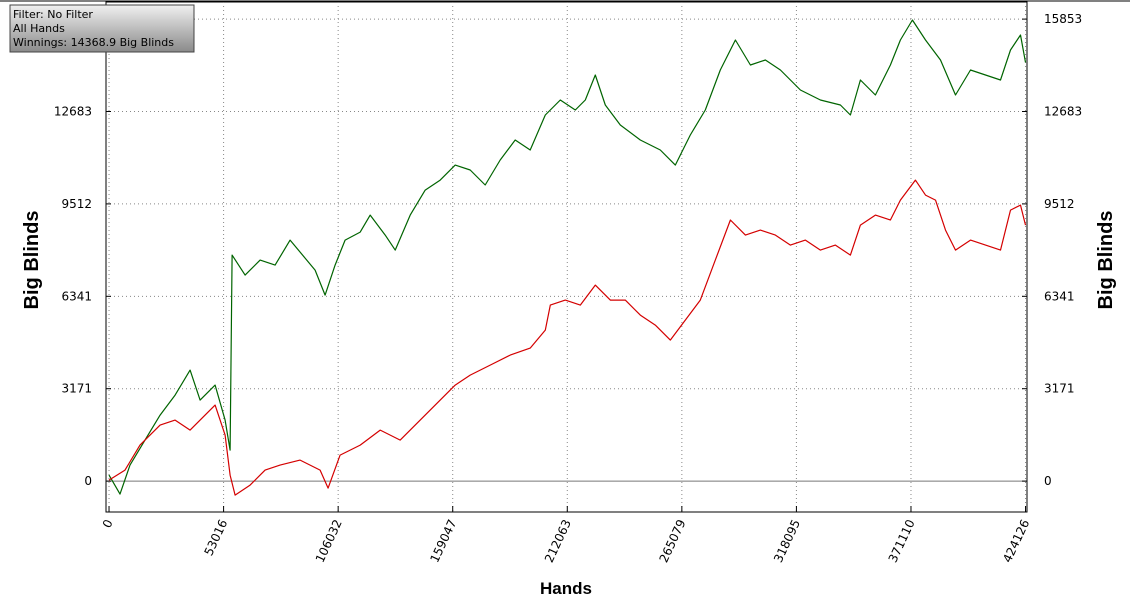  I want to click on x-tick-label: 212063, so click(558, 540).